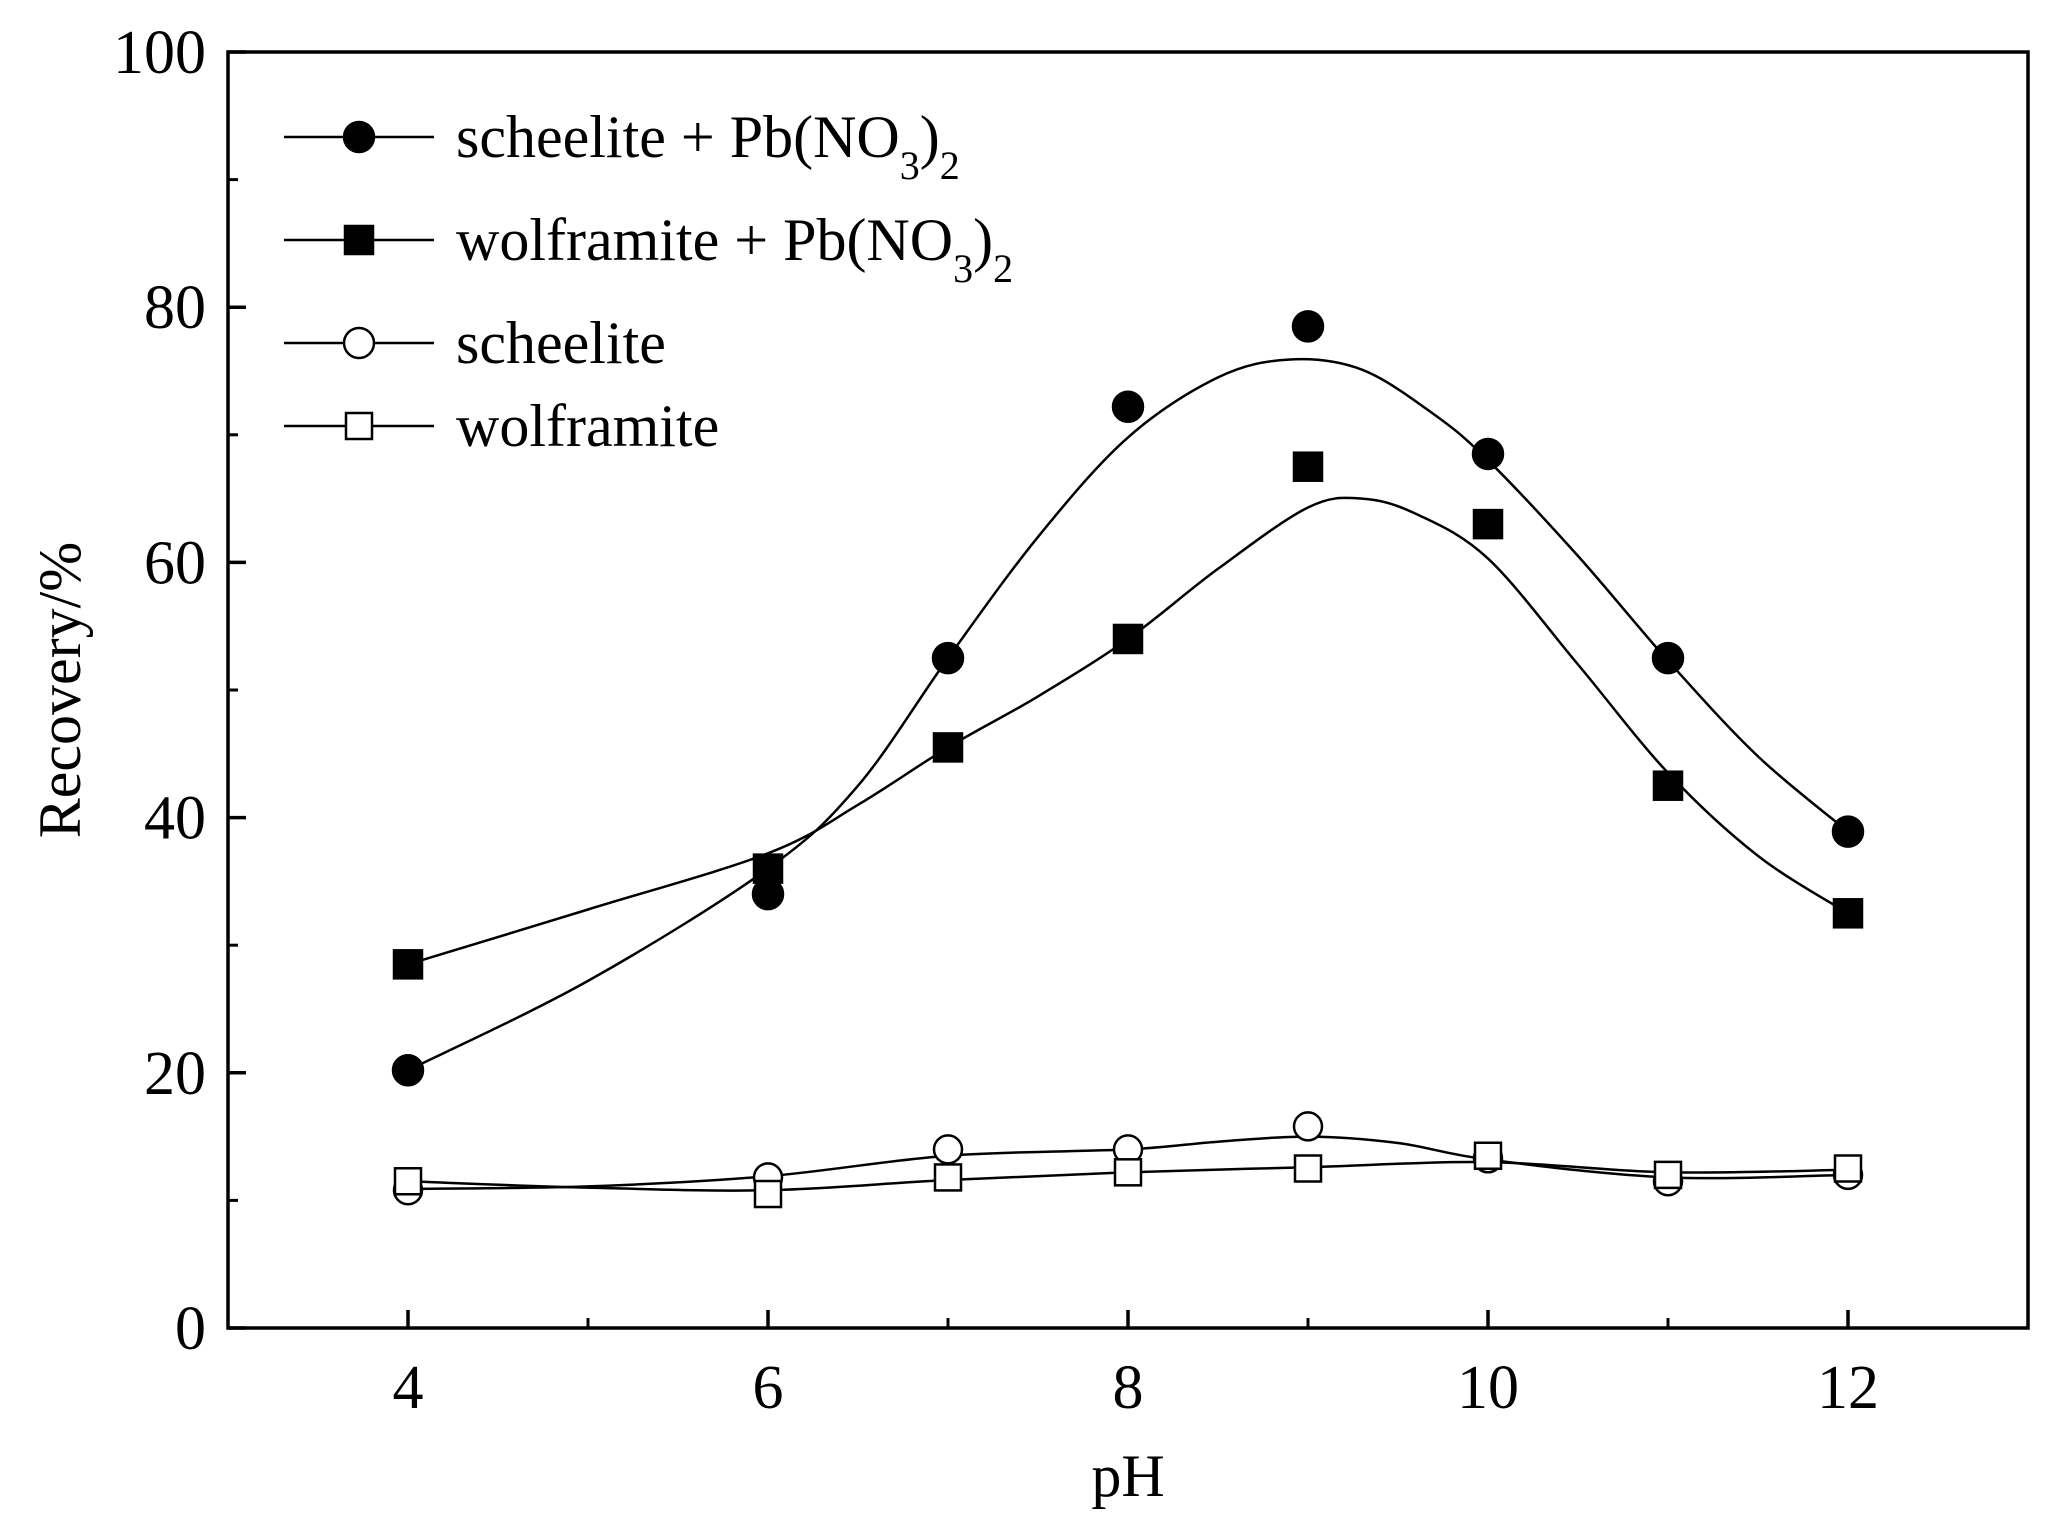 Image resolution: width=2058 pixels, height=1515 pixels. What do you see at coordinates (734, 249) in the screenshot?
I see `legend-label: wolframite + Pb(NO3)2` at bounding box center [734, 249].